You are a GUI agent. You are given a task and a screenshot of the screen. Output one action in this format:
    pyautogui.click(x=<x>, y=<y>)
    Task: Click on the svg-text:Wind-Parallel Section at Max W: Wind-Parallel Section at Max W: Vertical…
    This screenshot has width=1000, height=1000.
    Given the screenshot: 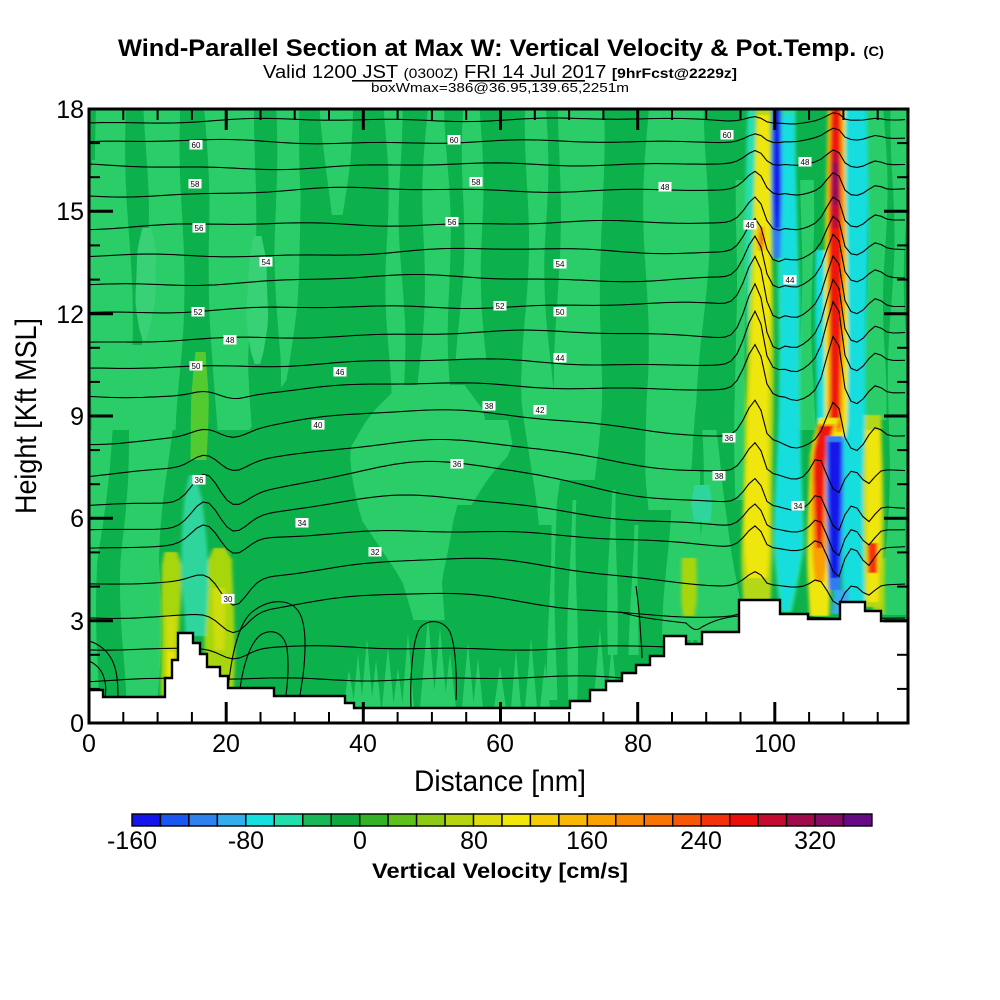 What is the action you would take?
    pyautogui.click(x=501, y=48)
    